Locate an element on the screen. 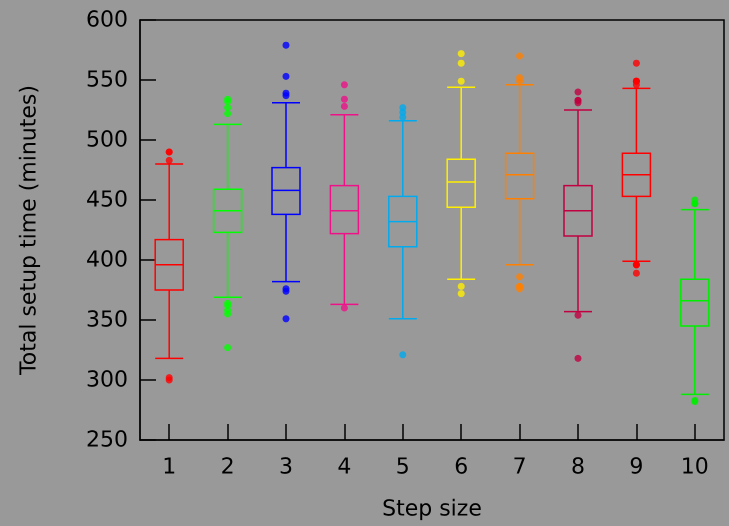 This screenshot has width=729, height=526. x-tick-label: 3 is located at coordinates (286, 467).